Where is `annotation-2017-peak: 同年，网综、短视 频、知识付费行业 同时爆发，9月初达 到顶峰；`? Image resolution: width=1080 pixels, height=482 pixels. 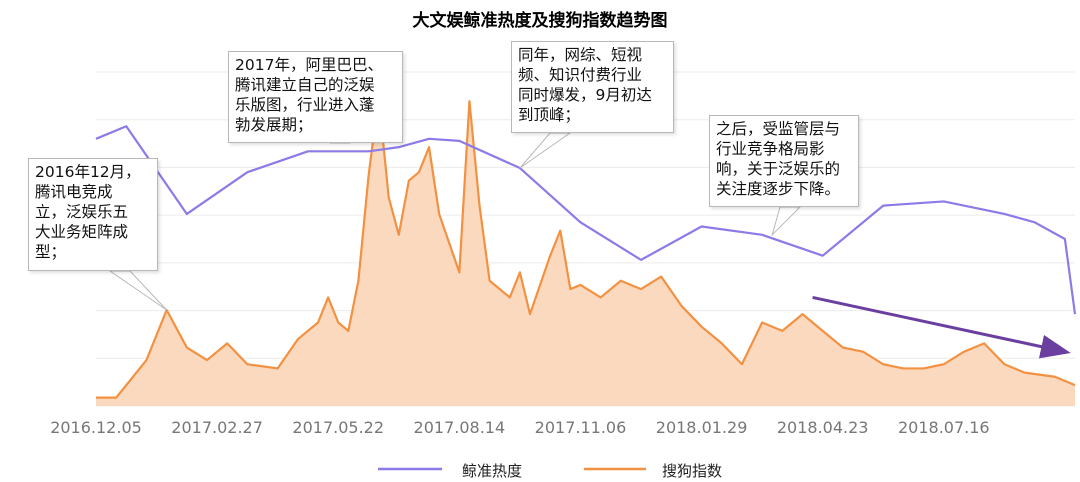
annotation-2017-peak: 同年，网综、短视 频、知识付费行业 同时爆发，9月初达 到顶峰； is located at coordinates (592, 87).